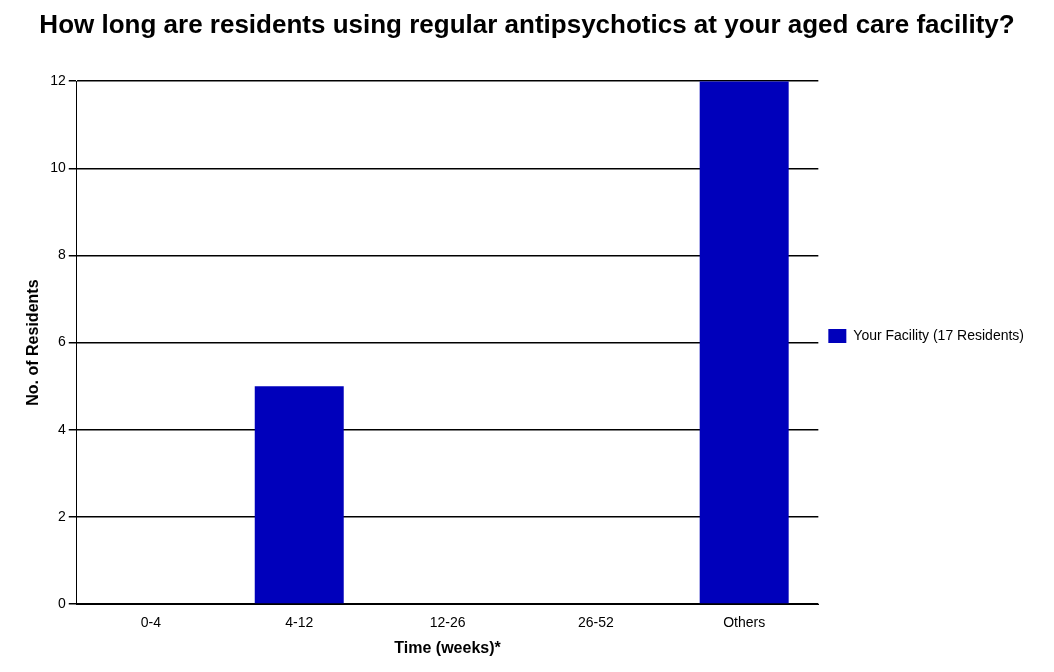  I want to click on x-tick-label: Others, so click(744, 622).